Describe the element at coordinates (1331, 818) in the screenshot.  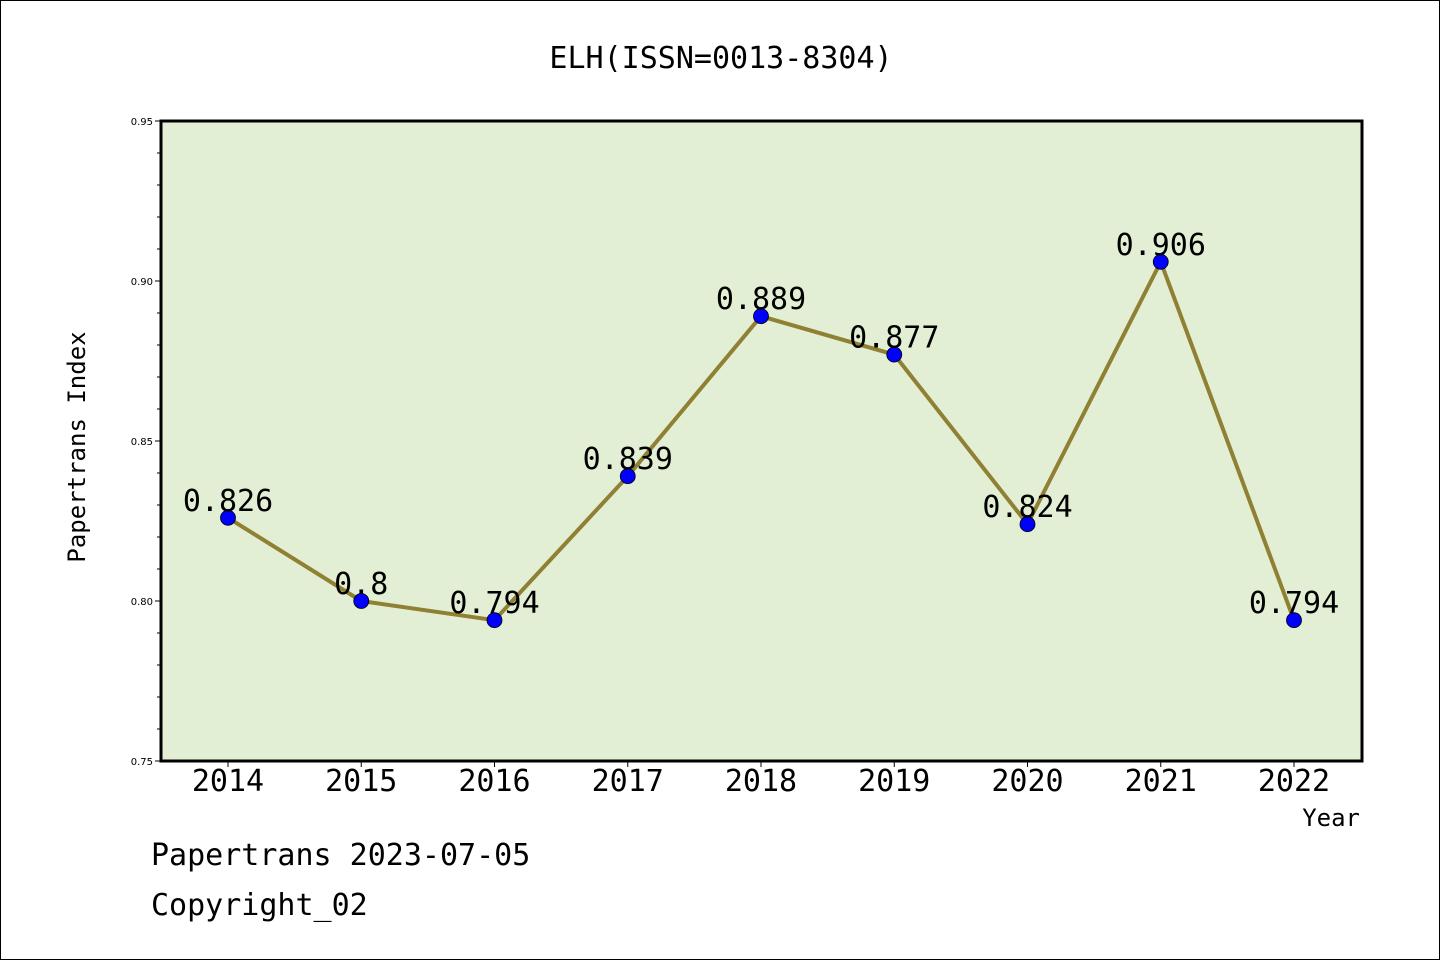
I see `x-axis-title: Year` at that location.